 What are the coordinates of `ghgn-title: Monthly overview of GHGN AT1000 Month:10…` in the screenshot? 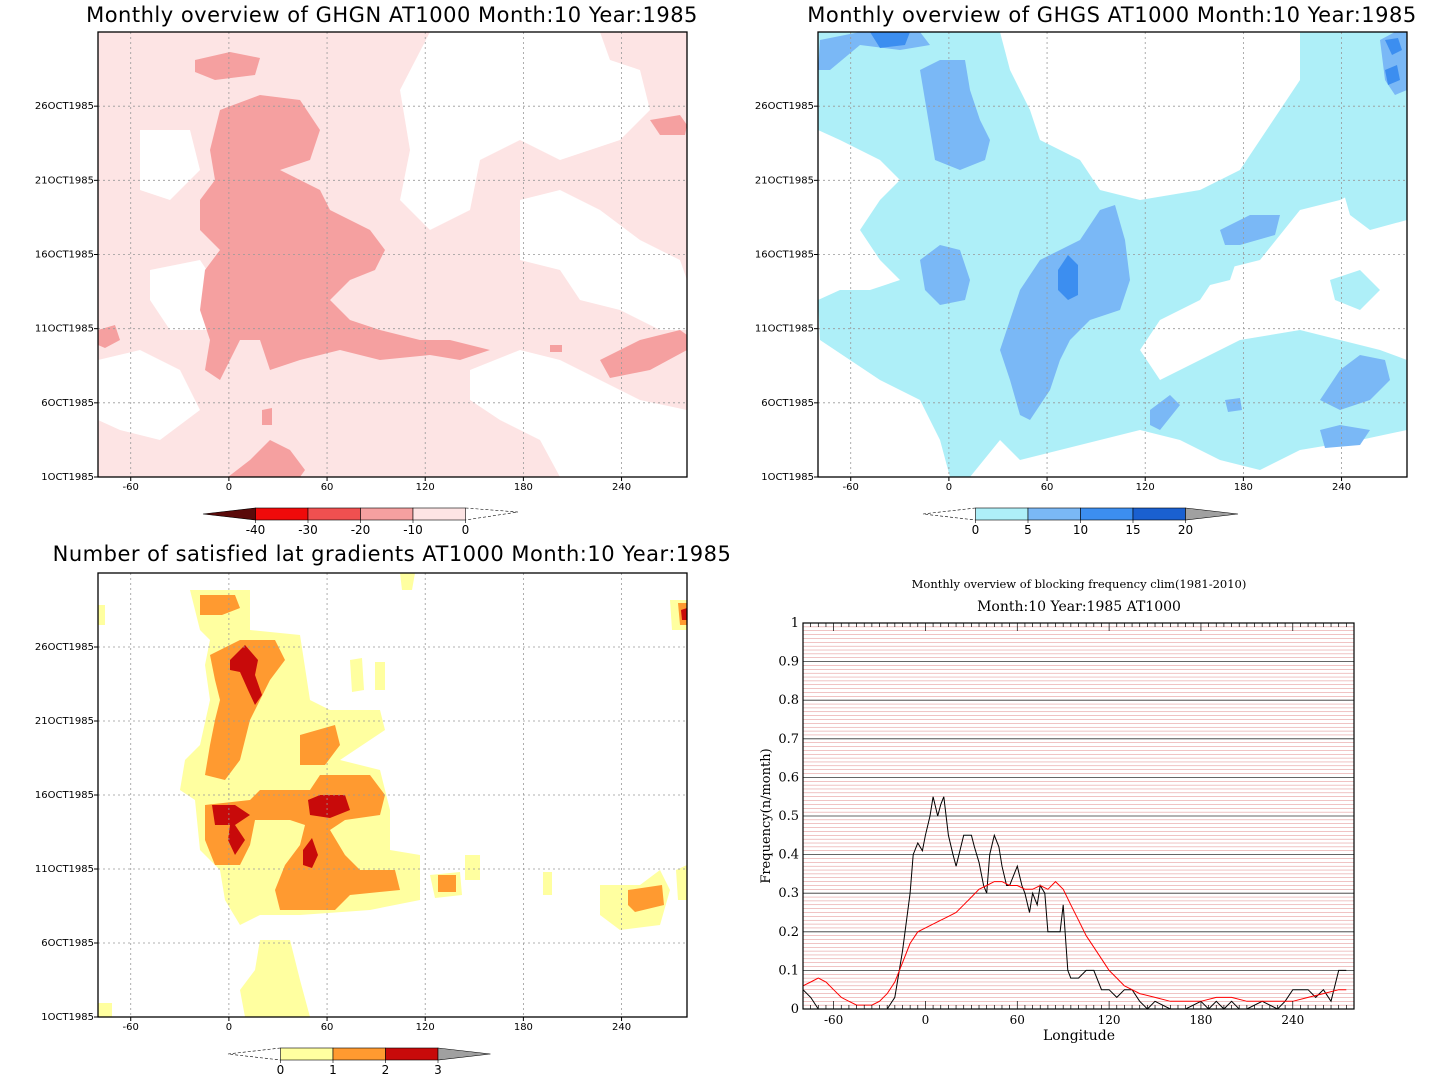 It's located at (392, 15).